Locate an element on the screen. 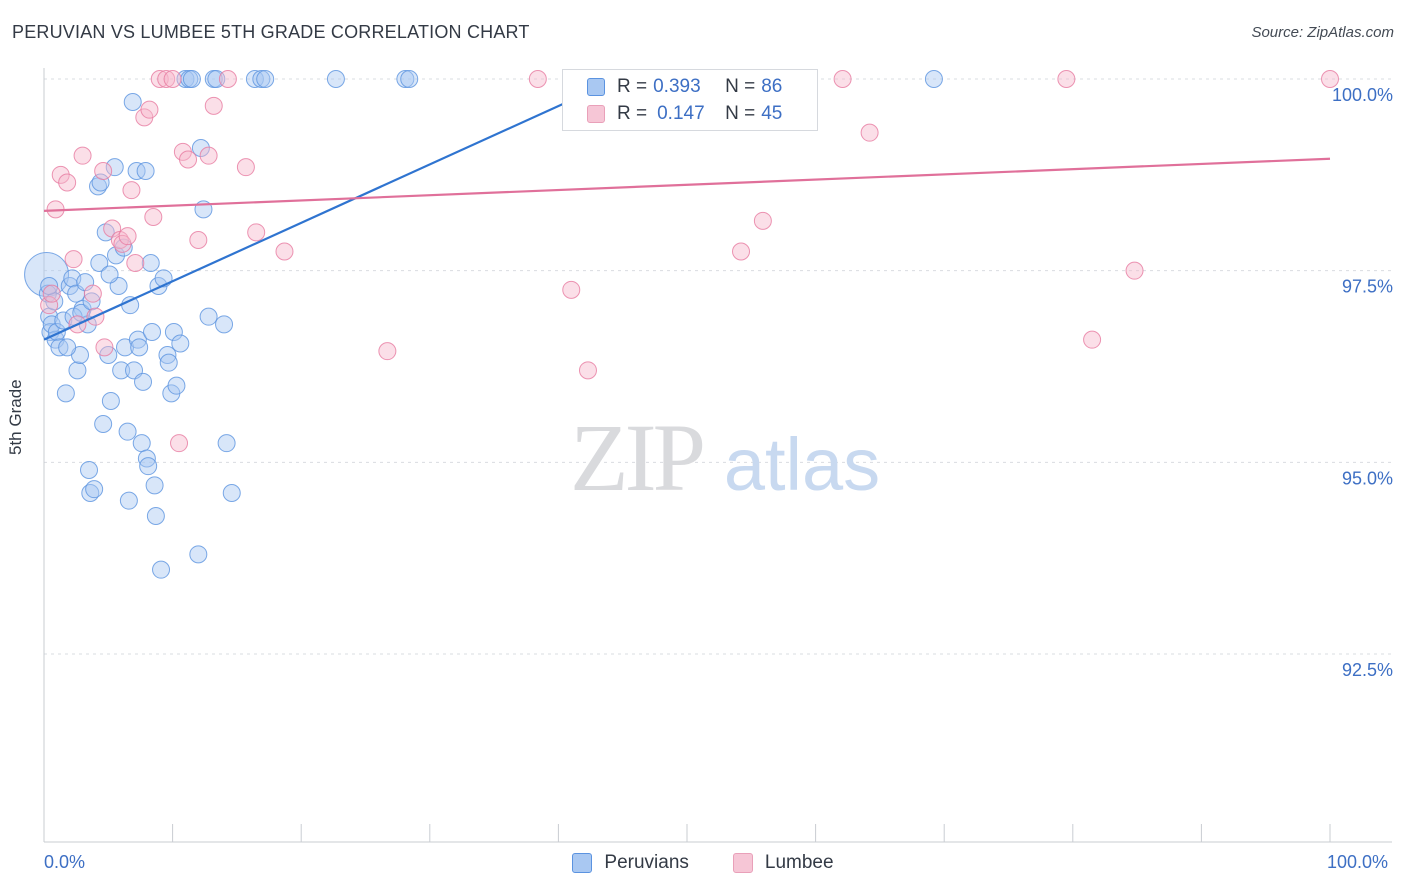 The height and width of the screenshot is (892, 1406). y-tick-label: 97.5% is located at coordinates (1367, 287).